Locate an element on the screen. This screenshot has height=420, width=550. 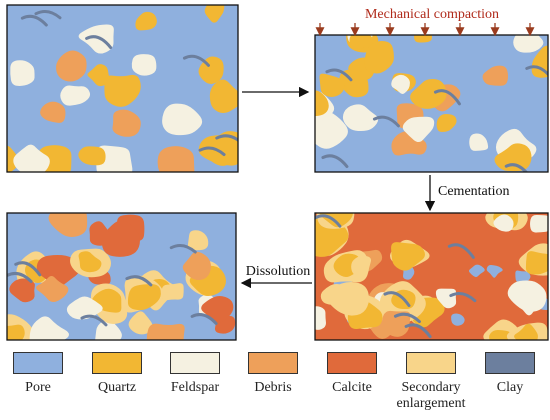
legend-item: Quartz is located at coordinates (117, 374).